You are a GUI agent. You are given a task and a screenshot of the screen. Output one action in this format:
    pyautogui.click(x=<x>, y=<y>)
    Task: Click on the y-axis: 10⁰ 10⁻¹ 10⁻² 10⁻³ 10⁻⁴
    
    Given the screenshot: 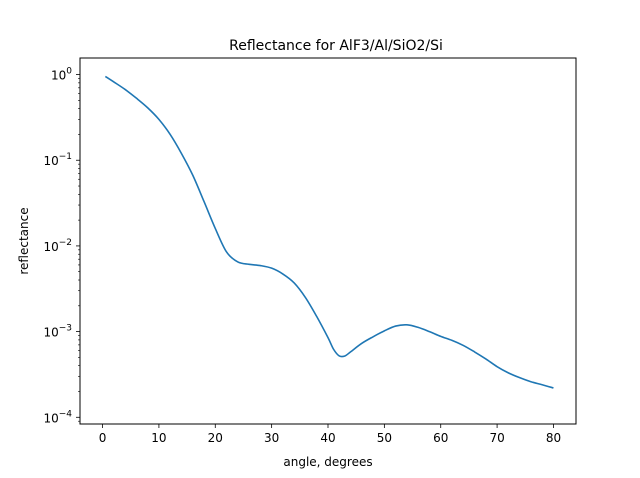 What is the action you would take?
    pyautogui.click(x=61, y=246)
    